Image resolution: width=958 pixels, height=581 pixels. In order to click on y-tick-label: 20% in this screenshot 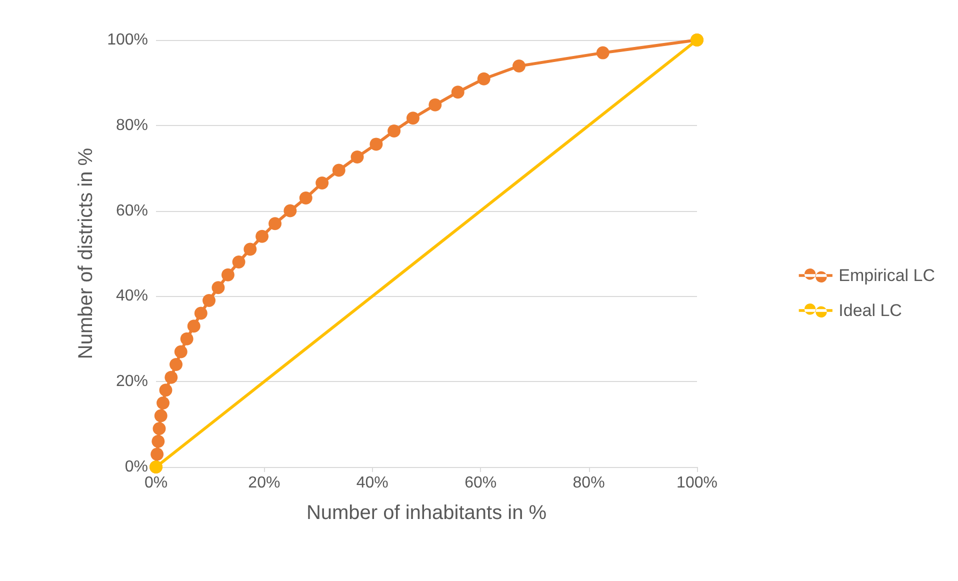, I will do `click(132, 381)`.